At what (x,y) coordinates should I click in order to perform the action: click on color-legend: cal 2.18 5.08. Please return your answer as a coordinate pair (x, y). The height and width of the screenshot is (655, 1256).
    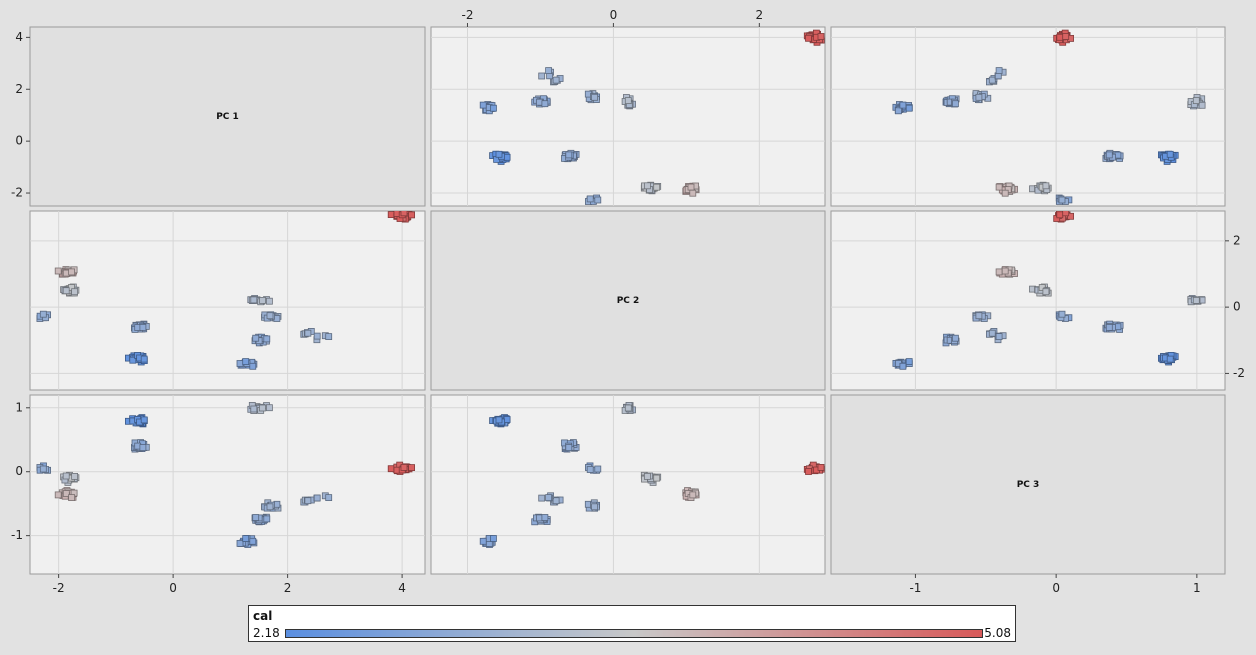
    Looking at the image, I should click on (632, 623).